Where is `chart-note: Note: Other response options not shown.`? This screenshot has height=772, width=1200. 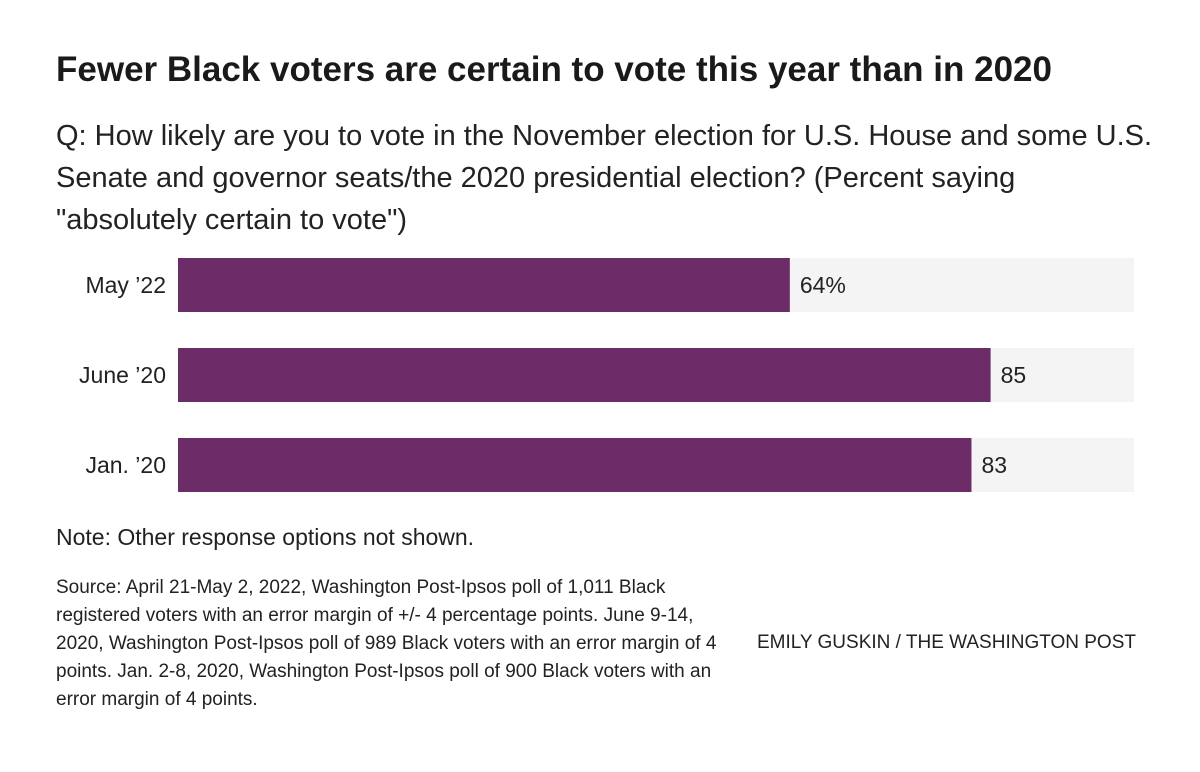 chart-note: Note: Other response options not shown. is located at coordinates (265, 537).